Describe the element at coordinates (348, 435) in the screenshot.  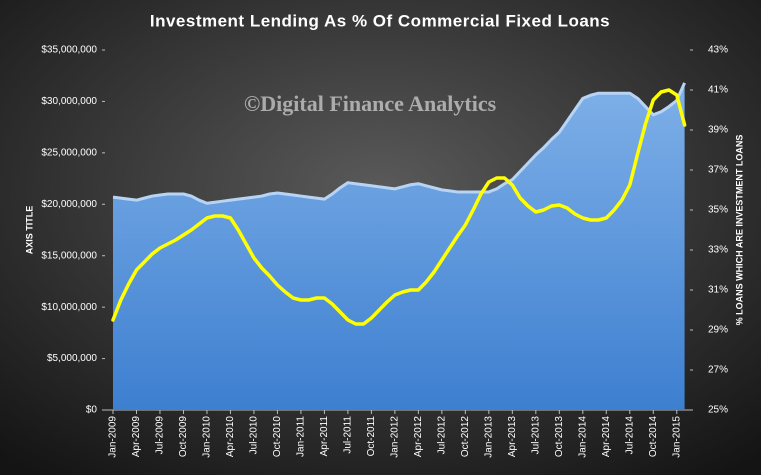
I see `x-tick-label: Jul-2011` at that location.